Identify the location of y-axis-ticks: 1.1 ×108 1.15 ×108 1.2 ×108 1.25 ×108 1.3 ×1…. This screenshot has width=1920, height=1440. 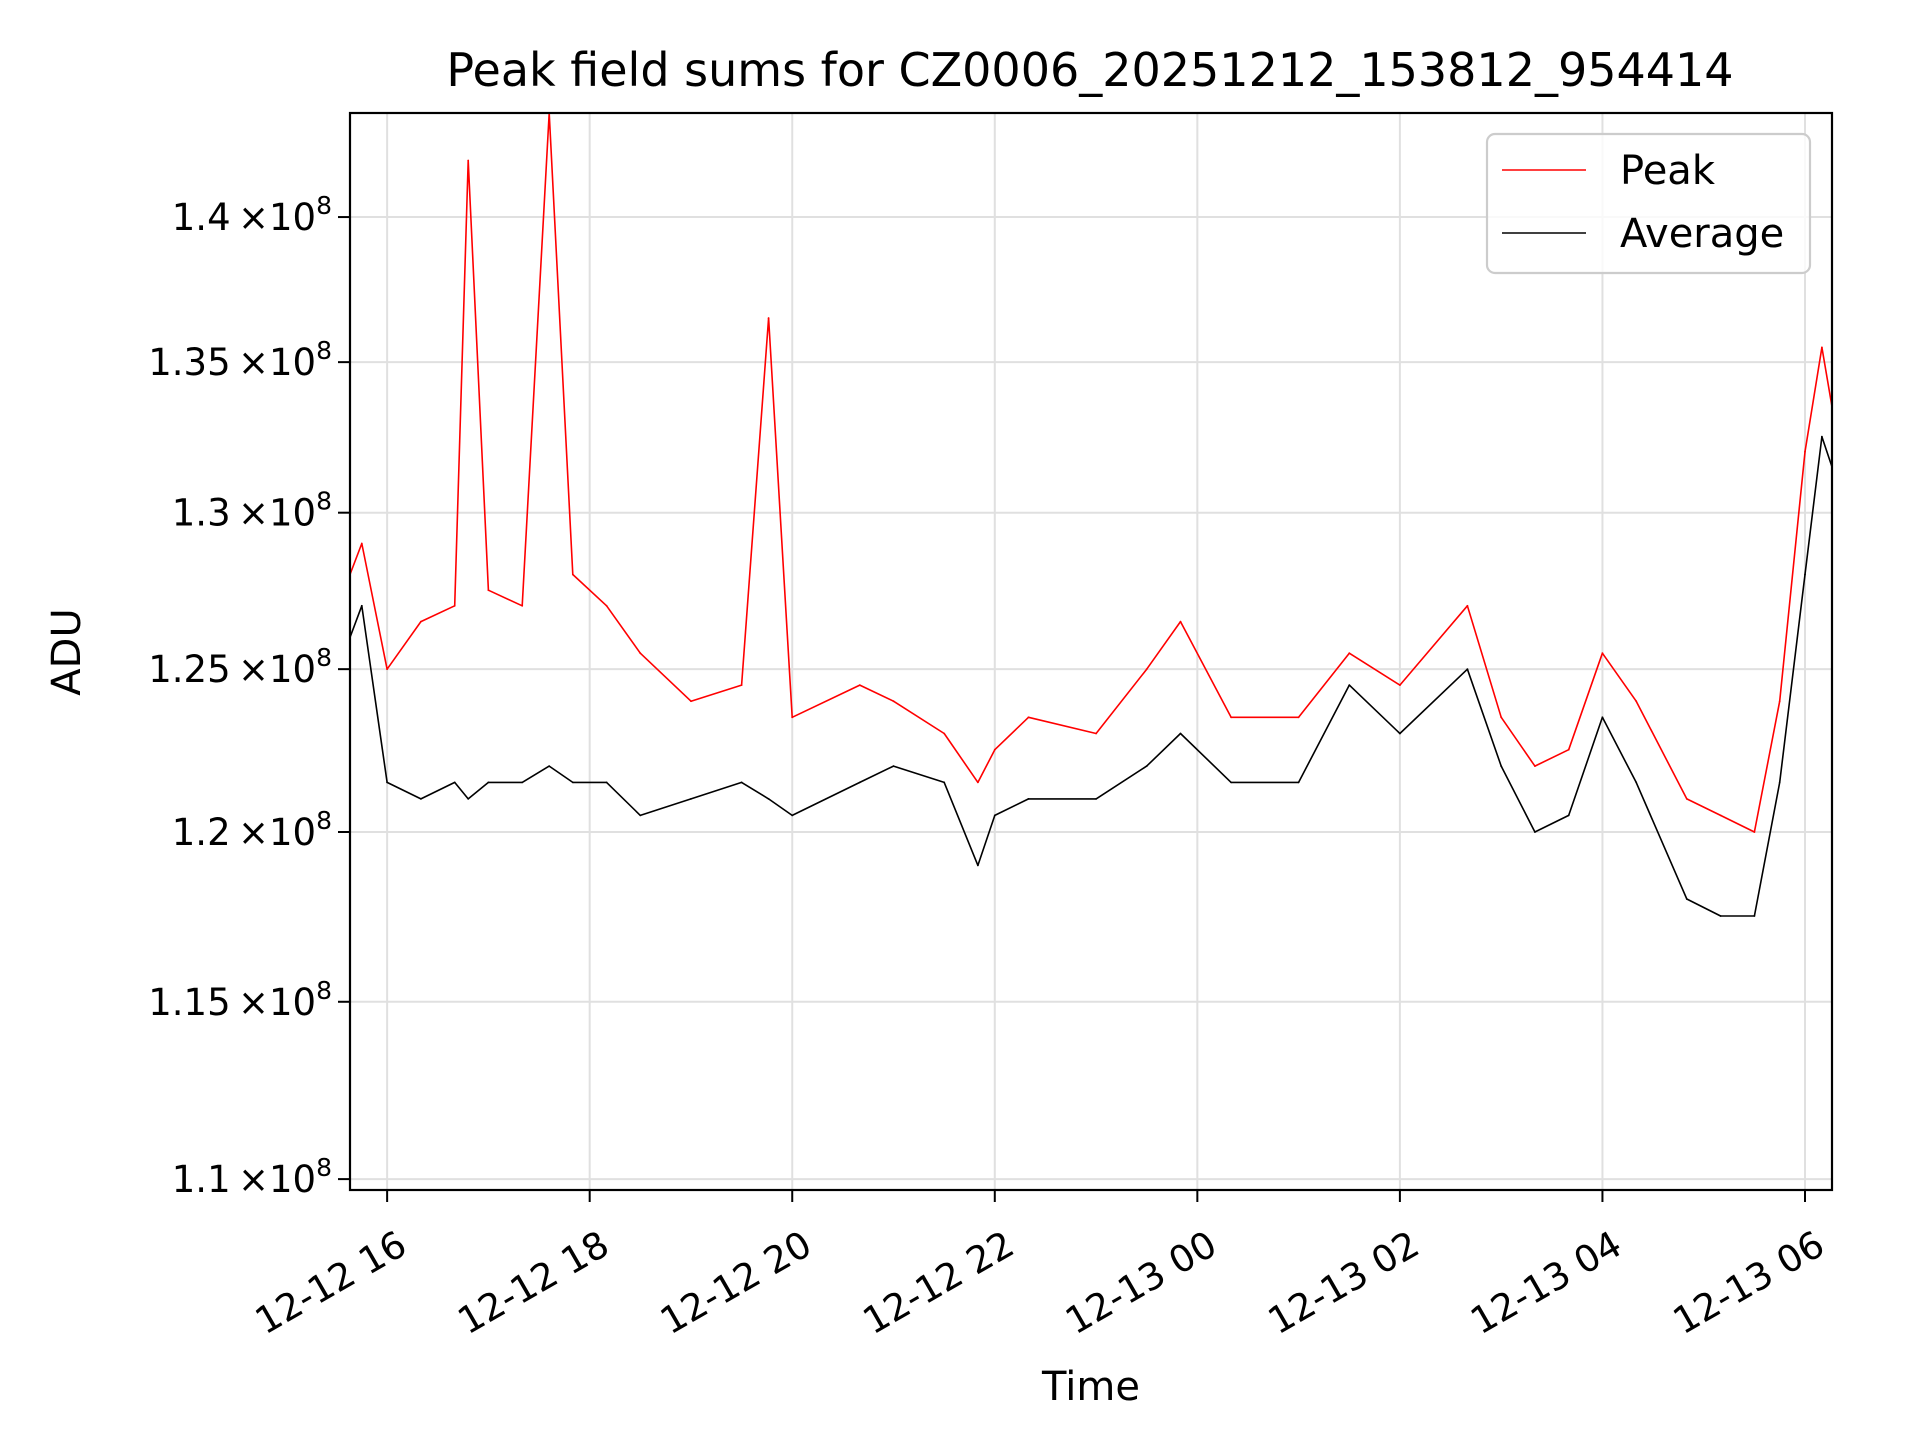
(249, 696).